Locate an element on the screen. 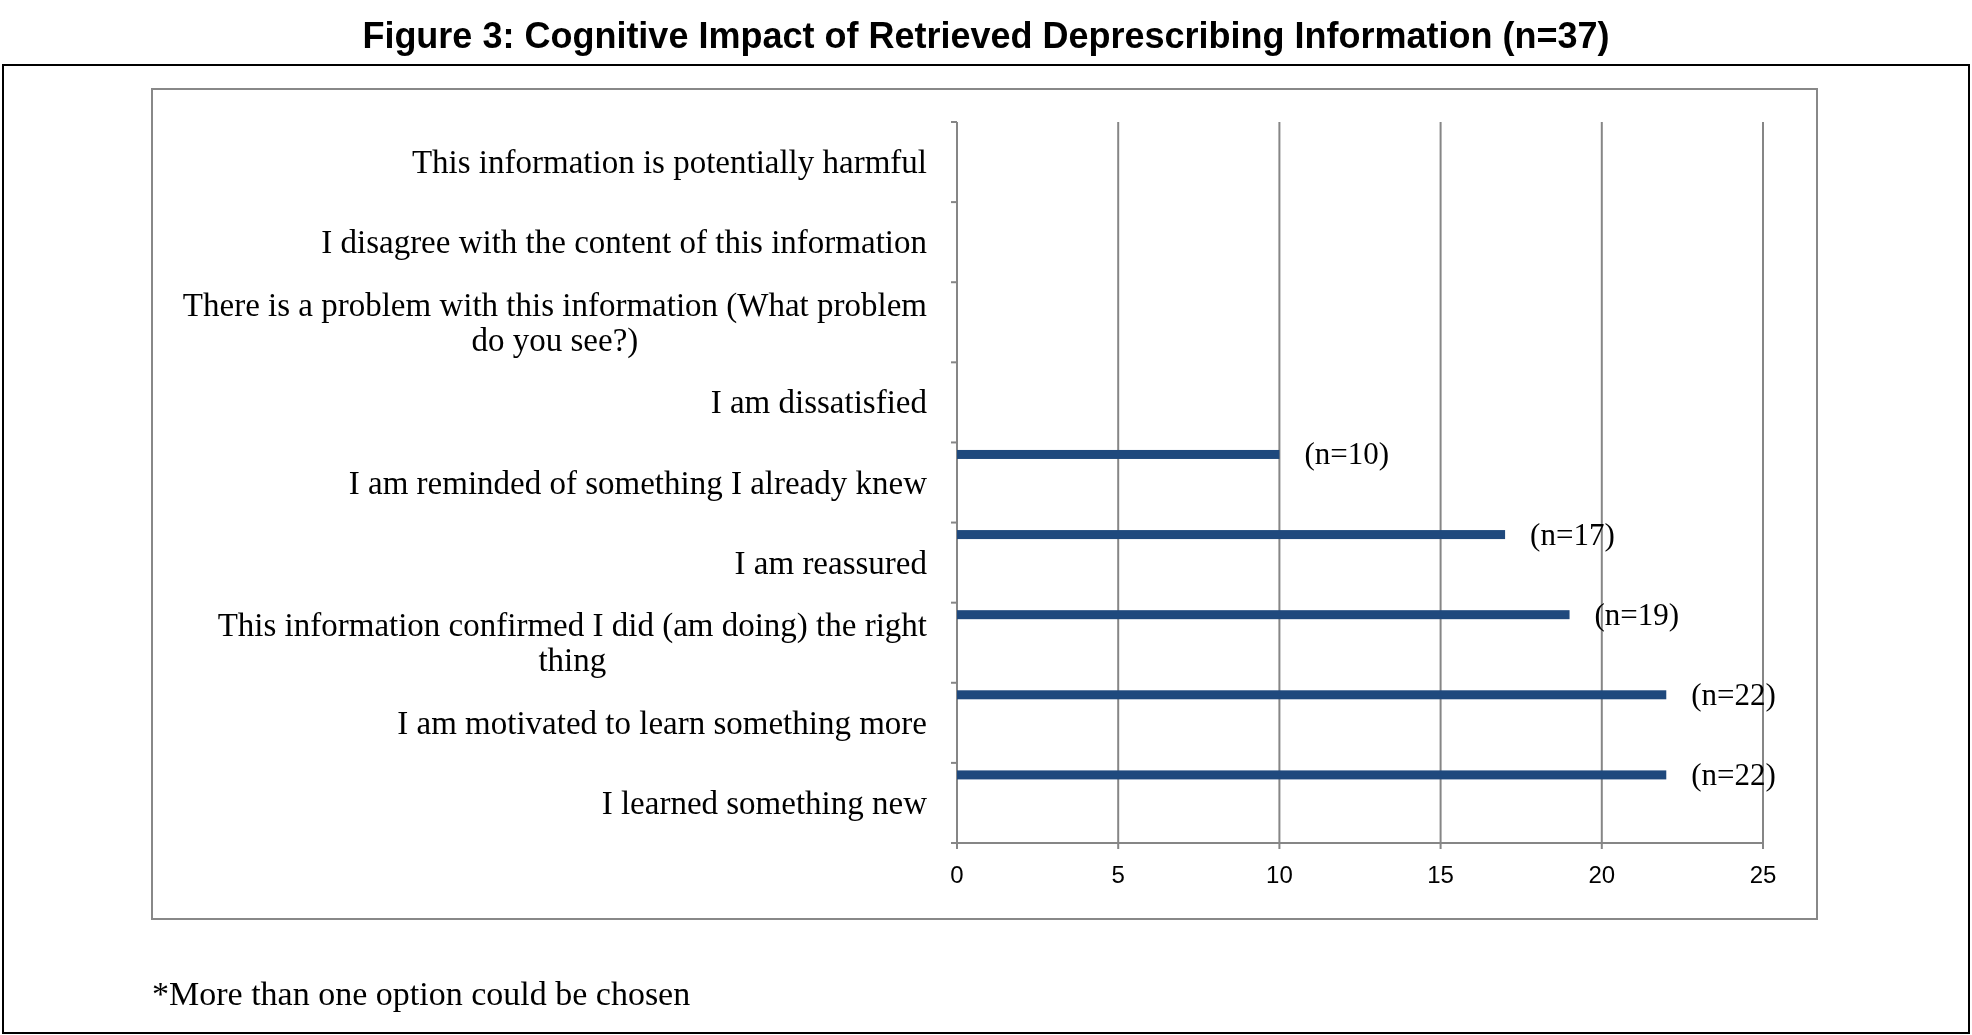 This screenshot has width=1972, height=1035. x-tick-label: 0 is located at coordinates (957, 874).